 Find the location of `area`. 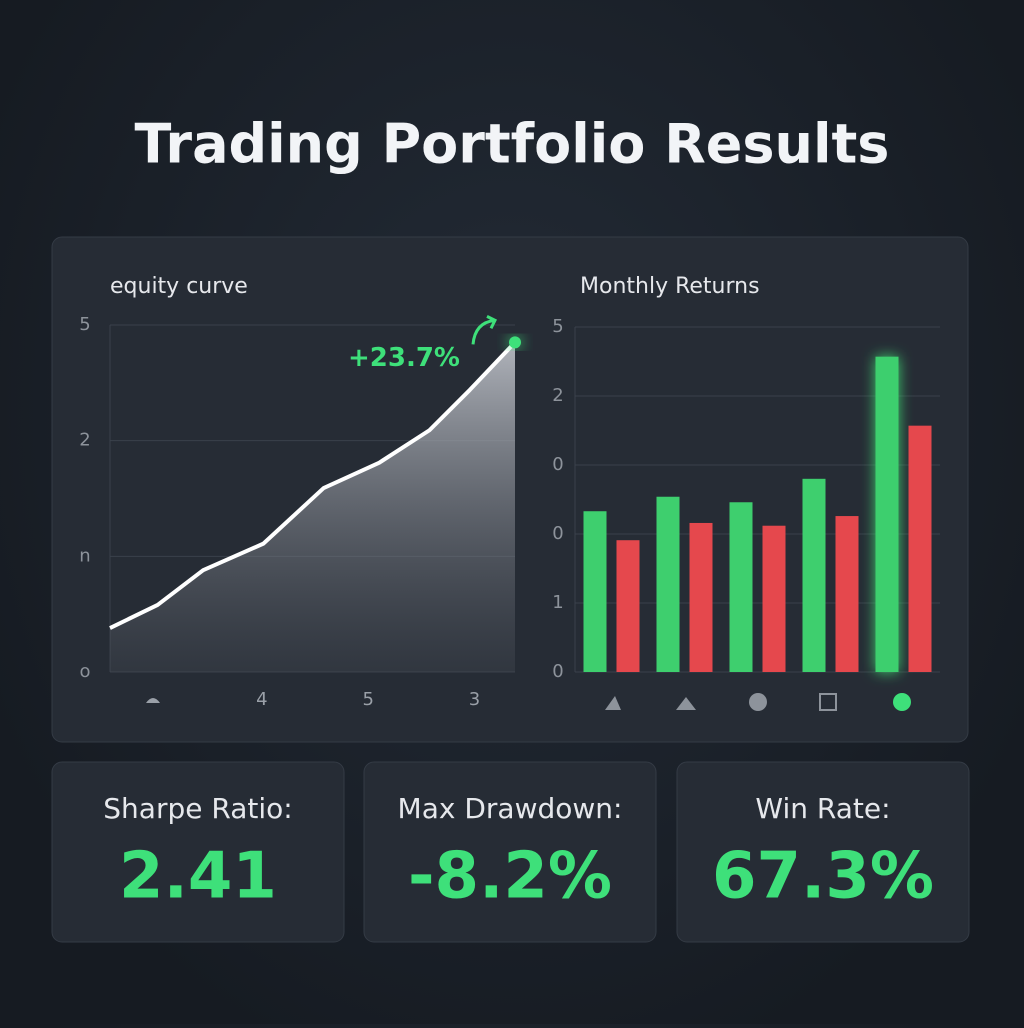

area is located at coordinates (312, 507).